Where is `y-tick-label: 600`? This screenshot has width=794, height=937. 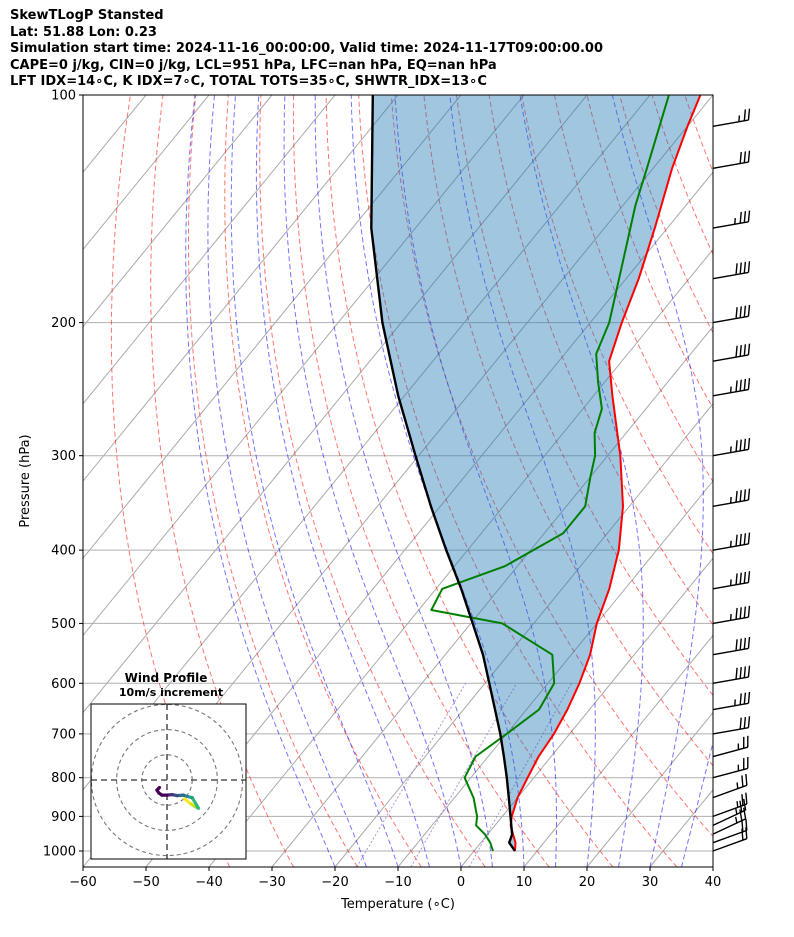
y-tick-label: 600 is located at coordinates (63, 684).